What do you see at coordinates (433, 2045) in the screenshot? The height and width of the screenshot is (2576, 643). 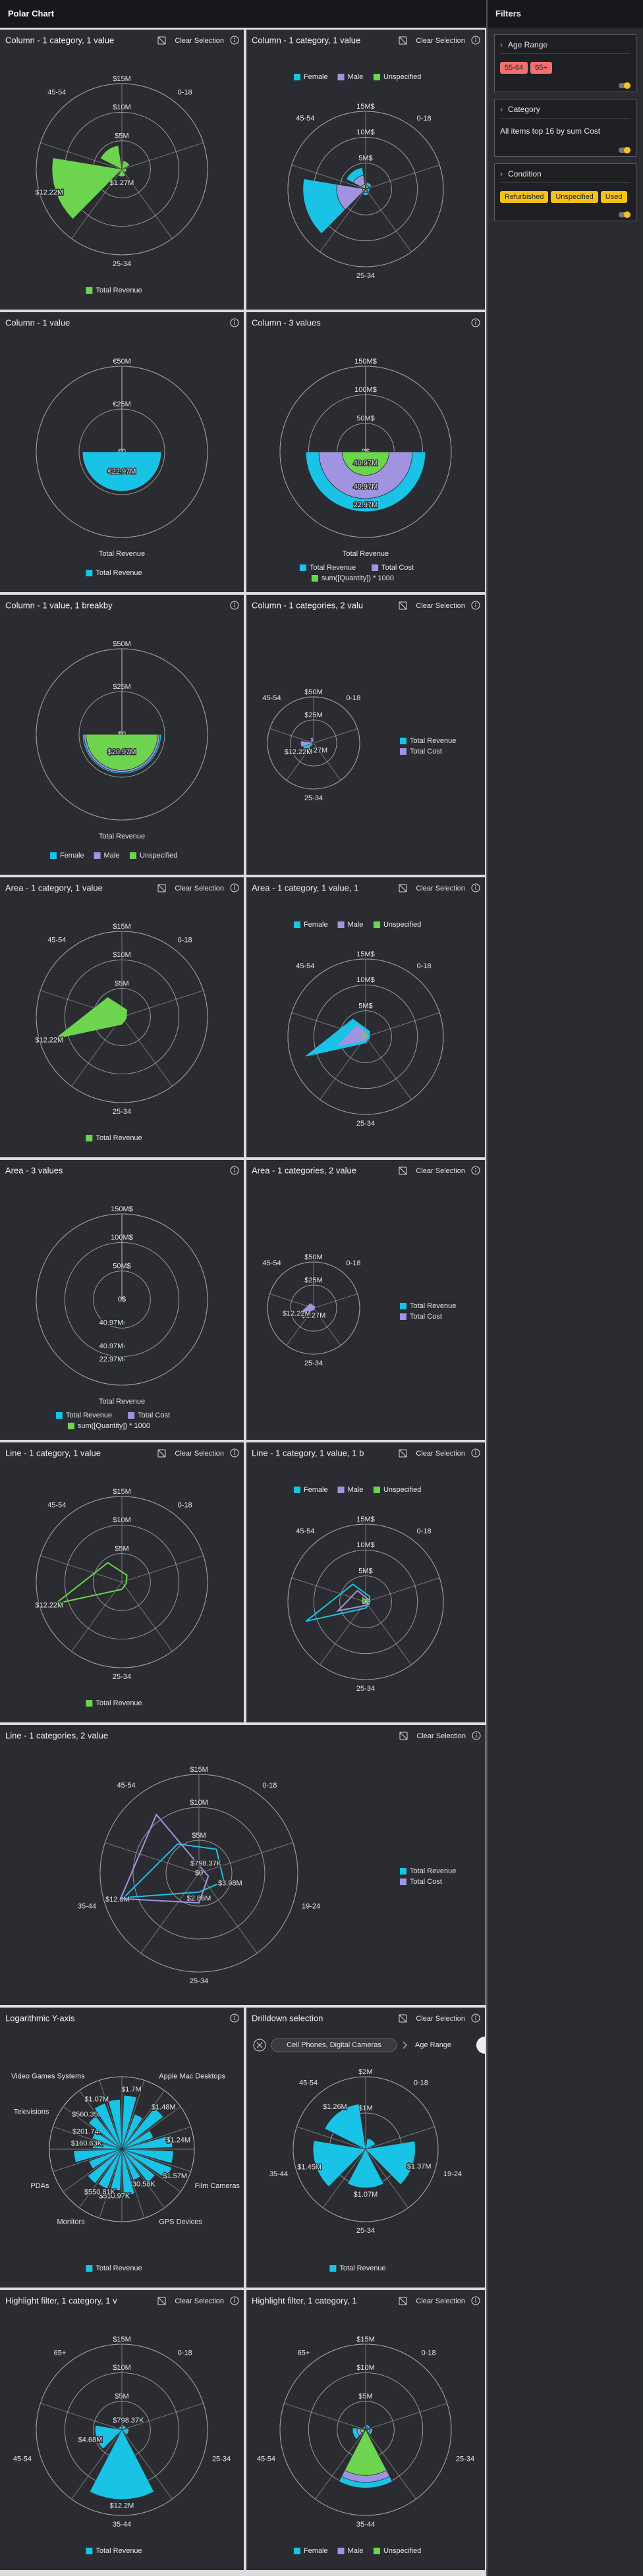 I see `breadcrumb-item: Age Range` at bounding box center [433, 2045].